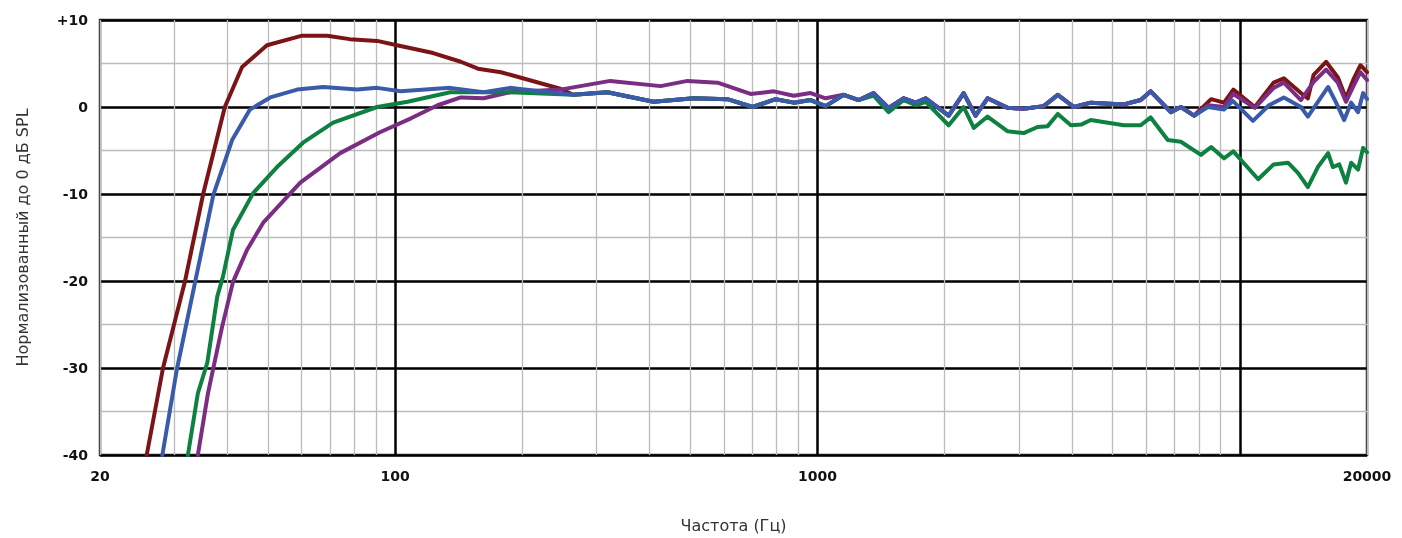  Describe the element at coordinates (72, 20) in the screenshot. I see `y-tick-label: +10` at that location.